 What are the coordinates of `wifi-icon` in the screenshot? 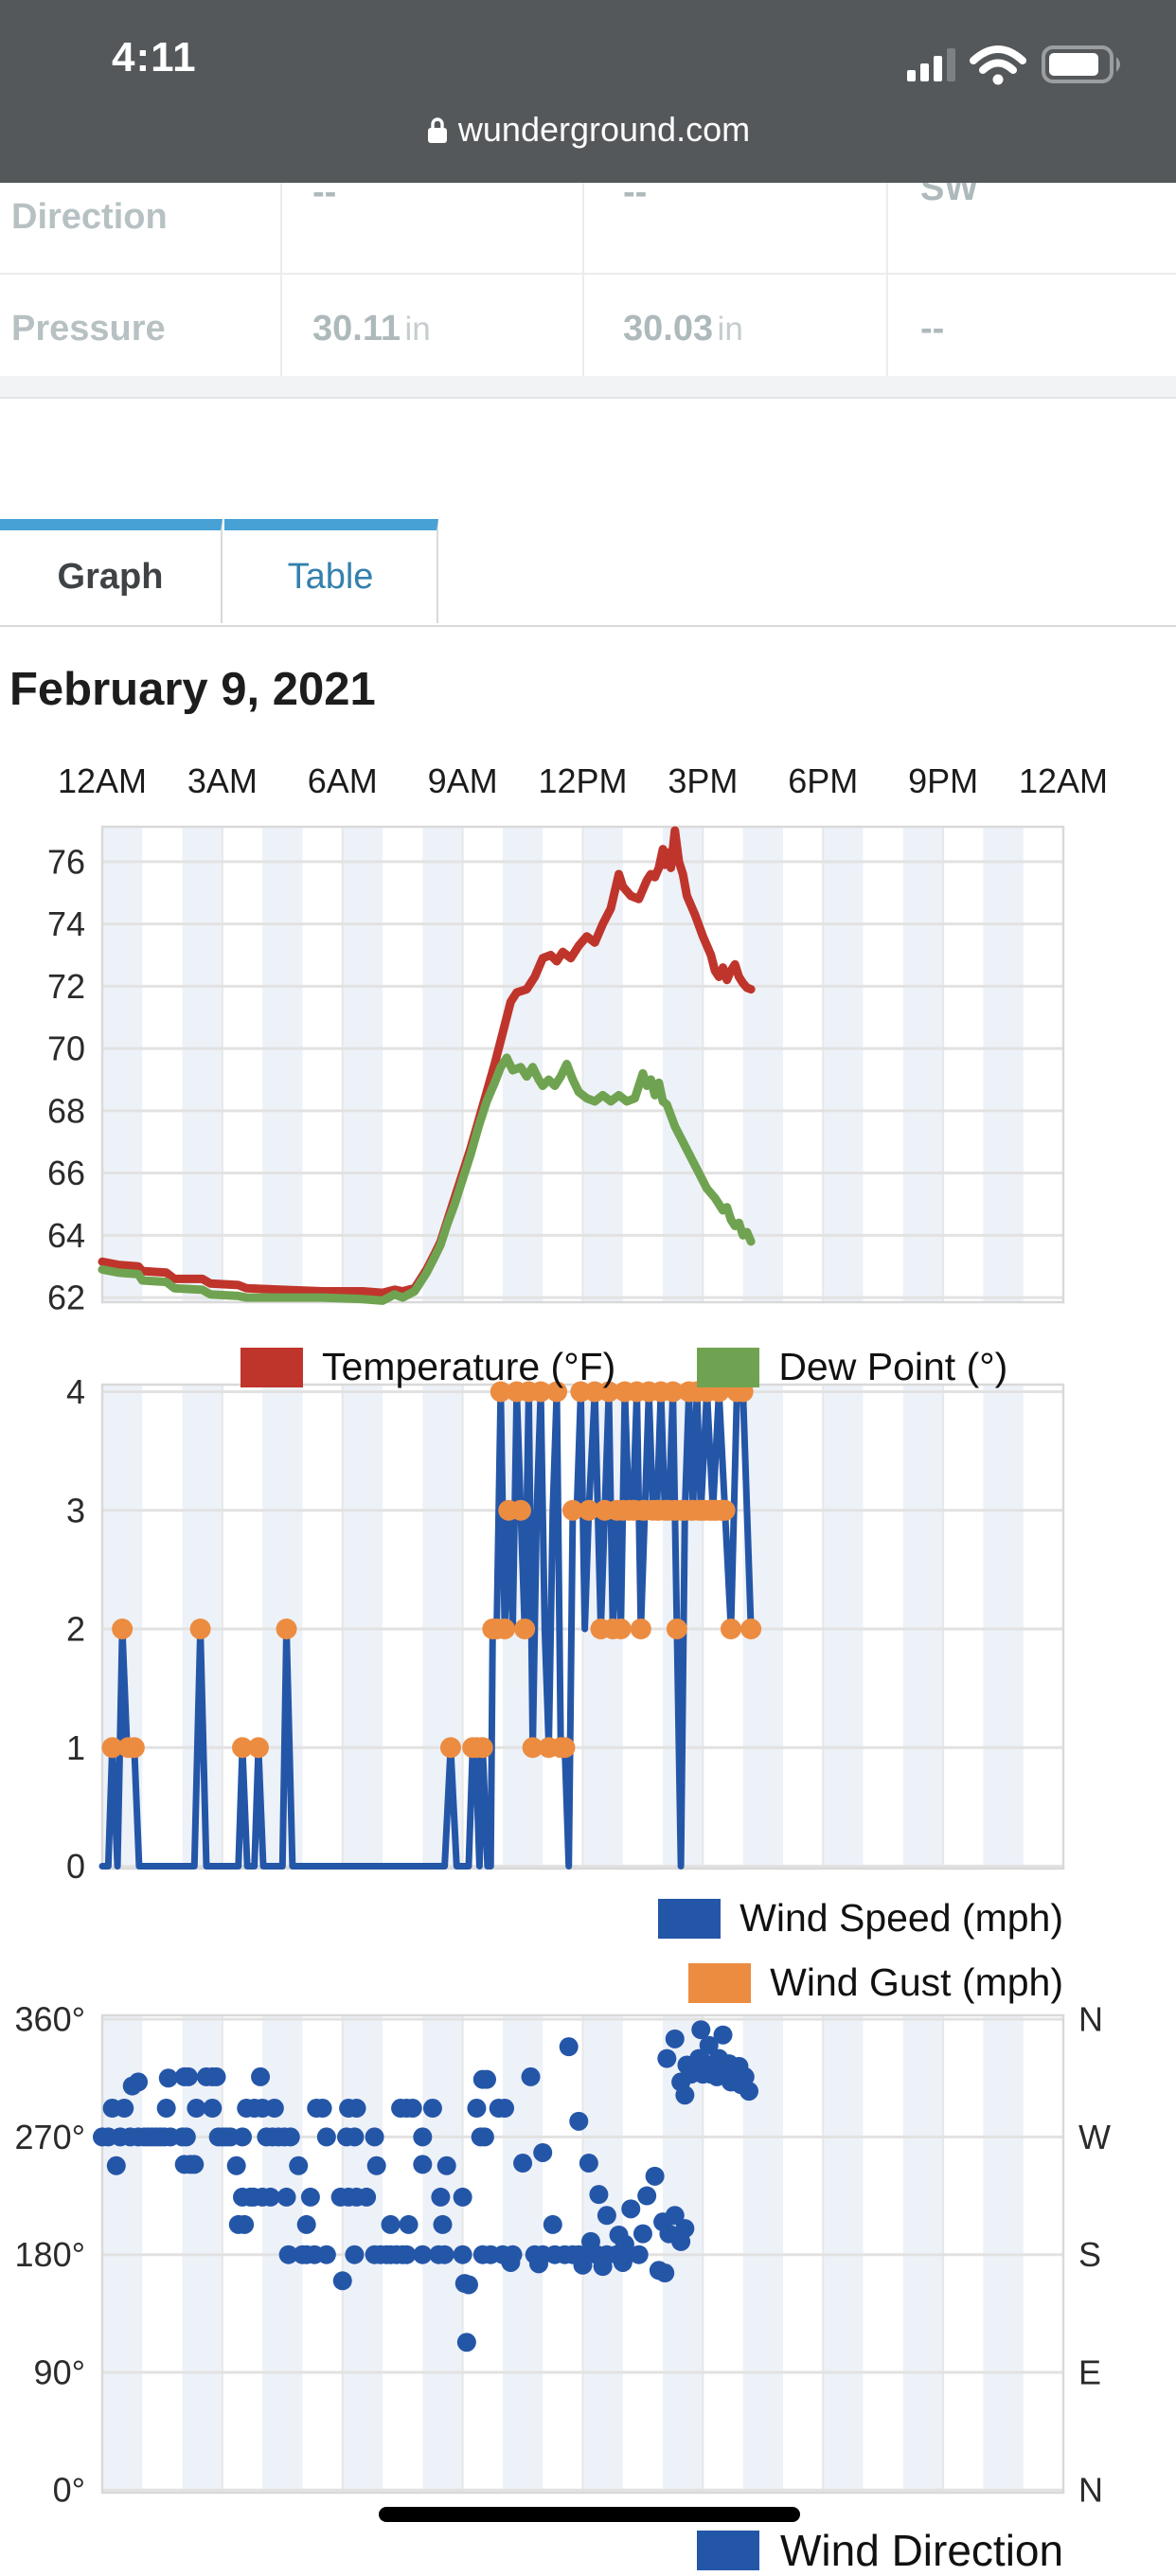 It's located at (998, 65).